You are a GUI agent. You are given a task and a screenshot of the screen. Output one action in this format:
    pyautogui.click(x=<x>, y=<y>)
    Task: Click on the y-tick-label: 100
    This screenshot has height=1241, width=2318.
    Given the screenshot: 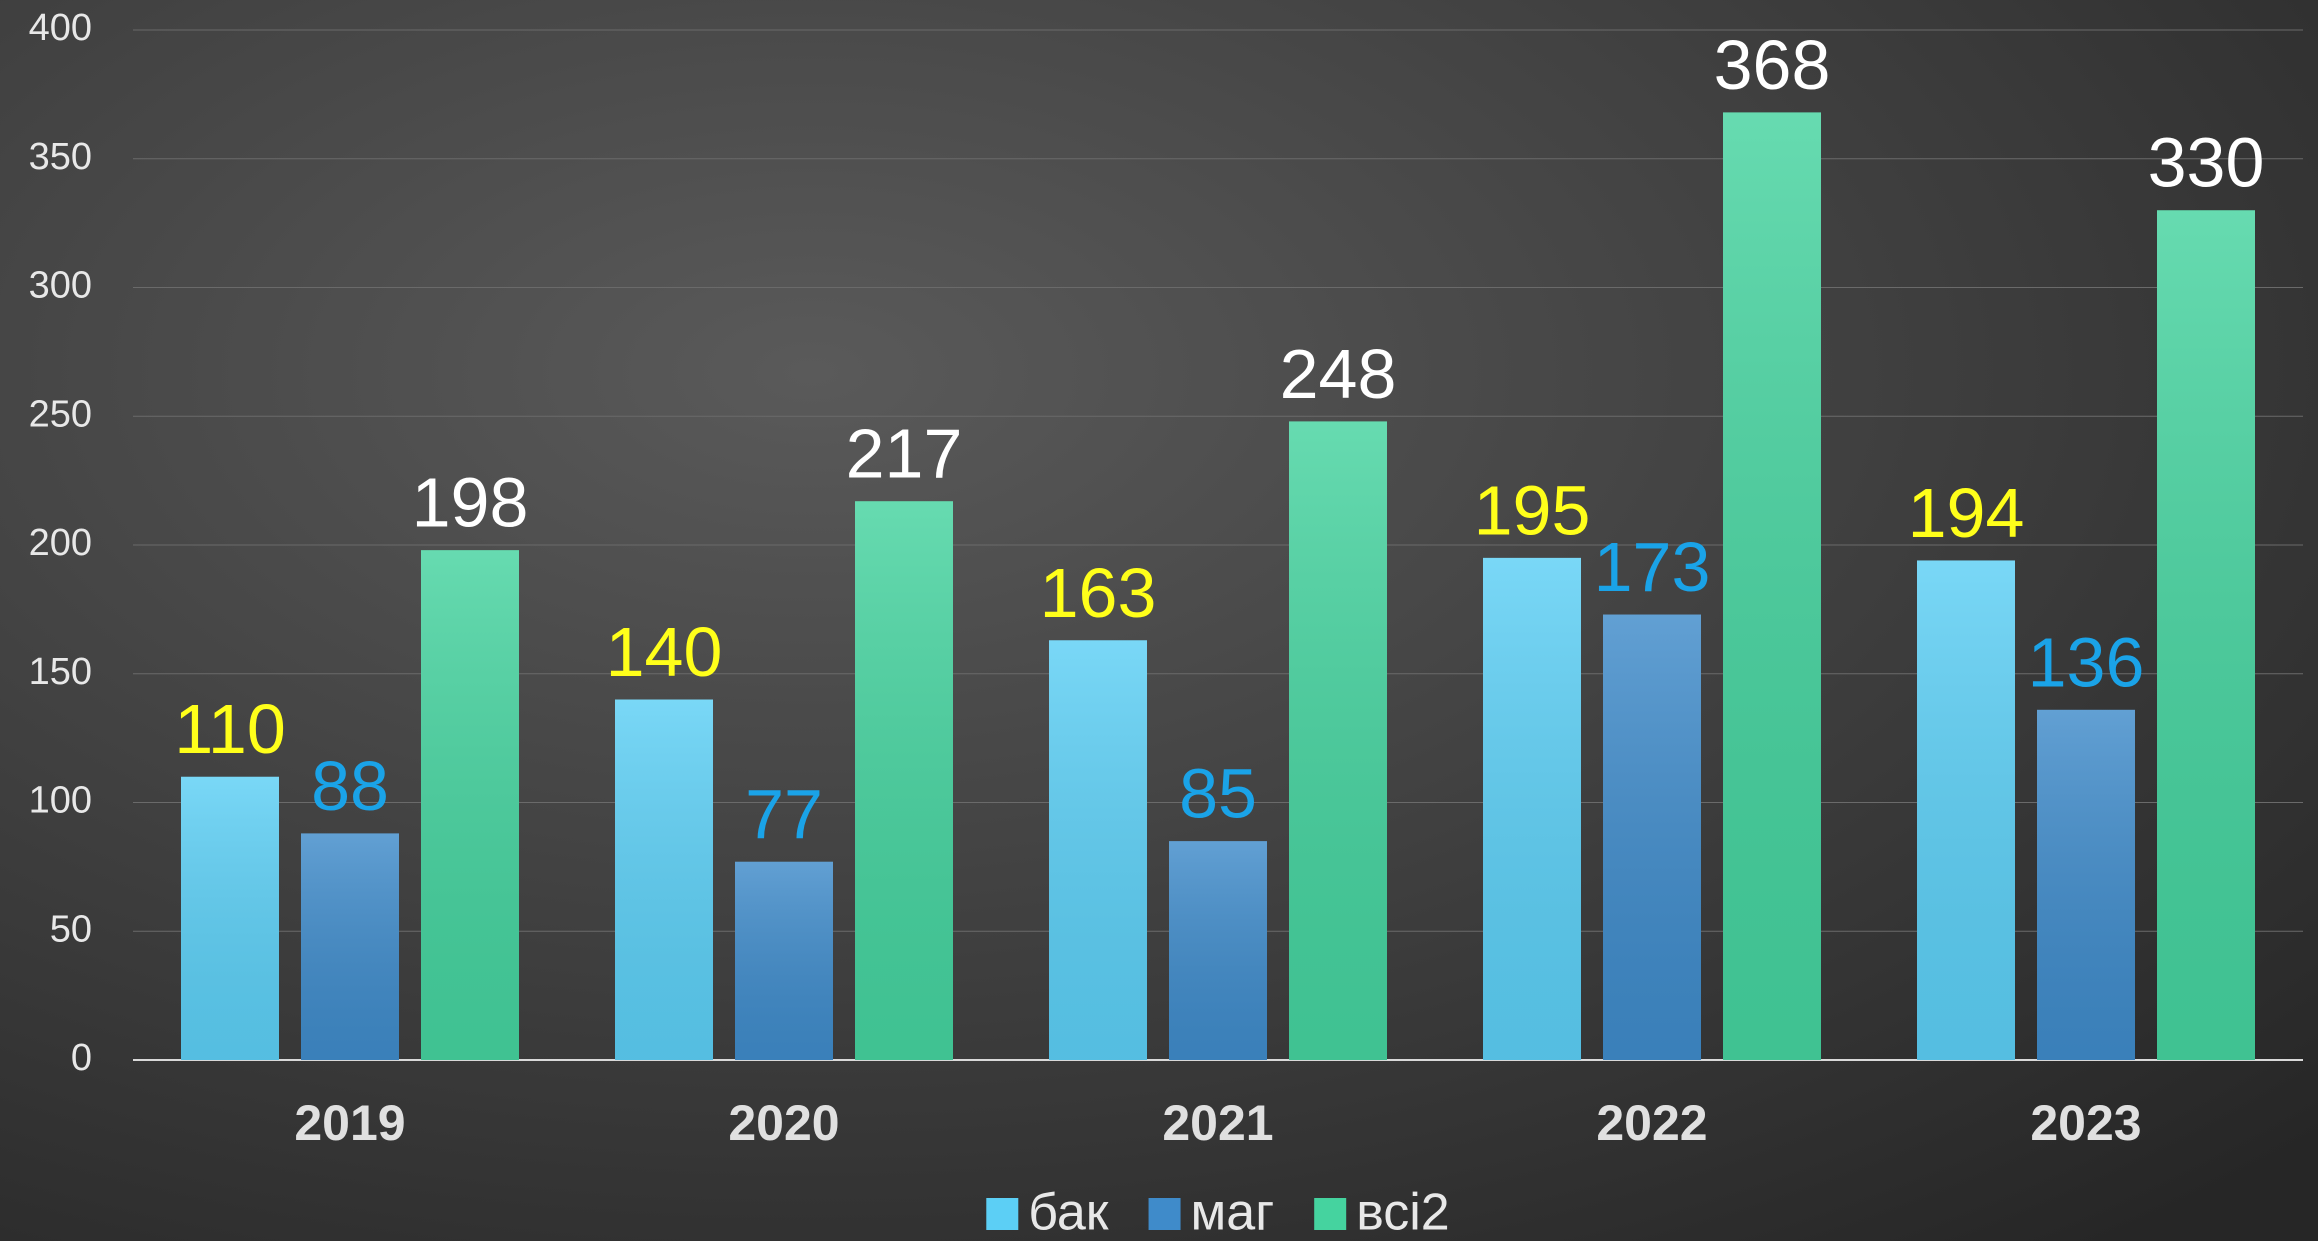 What is the action you would take?
    pyautogui.click(x=60, y=801)
    